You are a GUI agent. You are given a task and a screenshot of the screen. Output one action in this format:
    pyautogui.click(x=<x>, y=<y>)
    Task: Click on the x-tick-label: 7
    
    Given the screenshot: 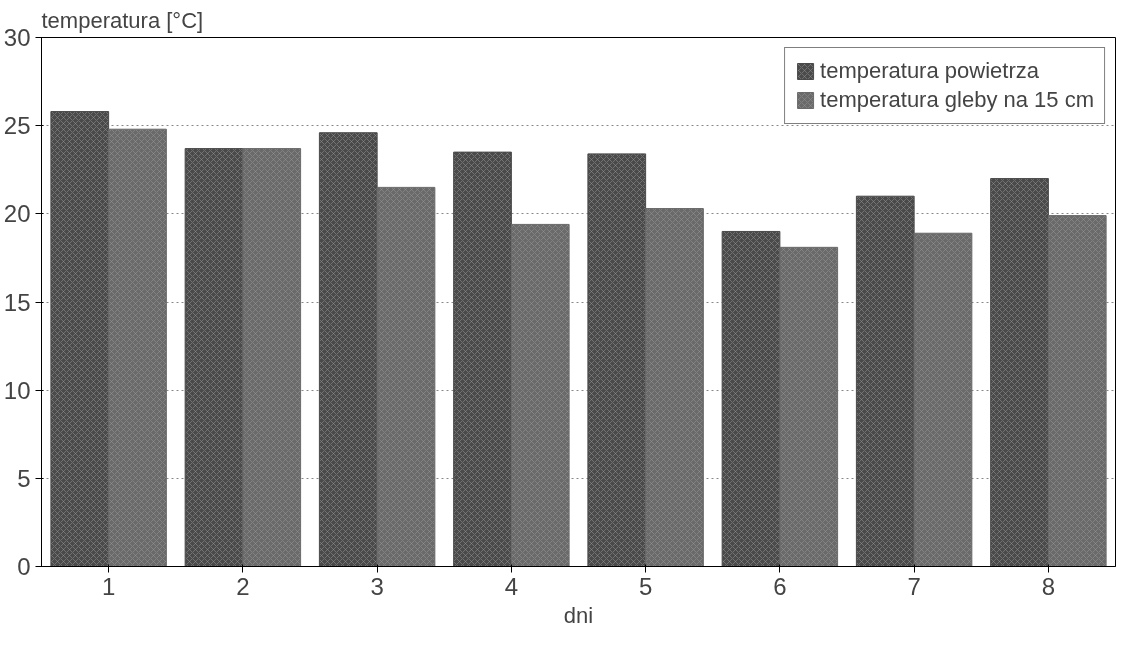 What is the action you would take?
    pyautogui.click(x=914, y=586)
    